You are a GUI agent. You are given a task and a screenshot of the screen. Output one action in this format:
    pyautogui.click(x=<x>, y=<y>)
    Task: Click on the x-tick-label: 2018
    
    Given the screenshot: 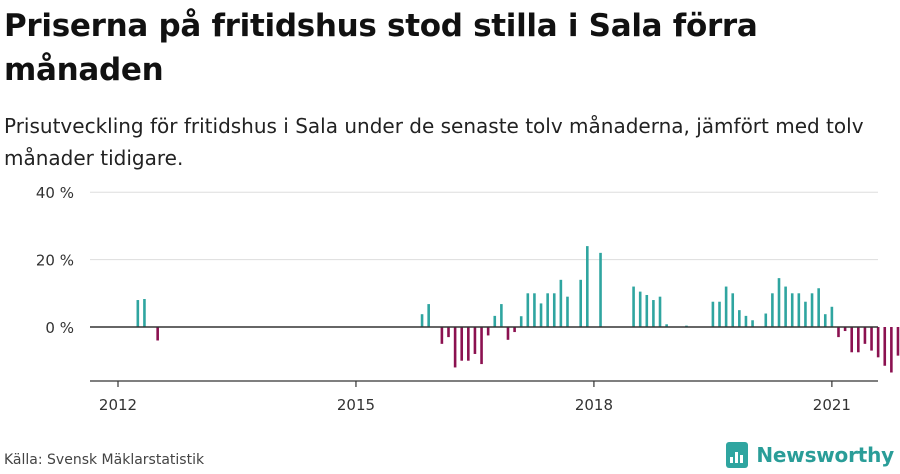 What is the action you would take?
    pyautogui.click(x=594, y=405)
    